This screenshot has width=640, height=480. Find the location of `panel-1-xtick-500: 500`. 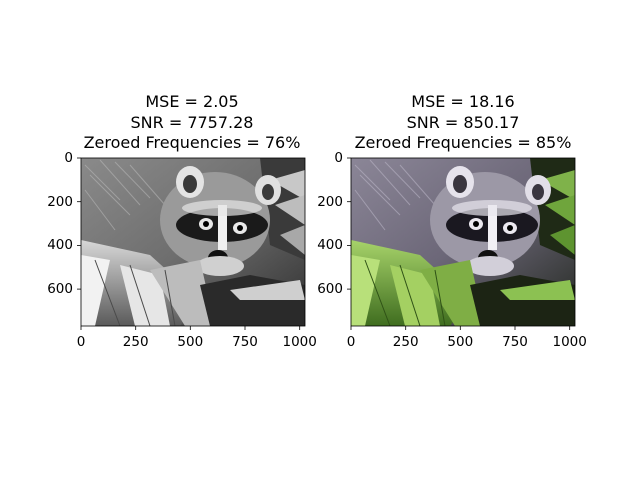

panel-1-xtick-500: 500 is located at coordinates (190, 342).